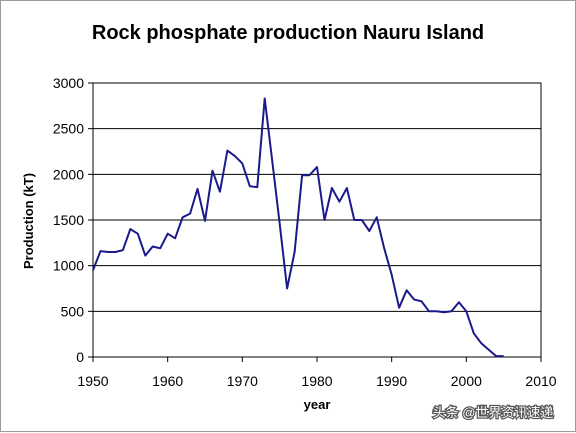  I want to click on x-tick-label: 1970, so click(242, 381).